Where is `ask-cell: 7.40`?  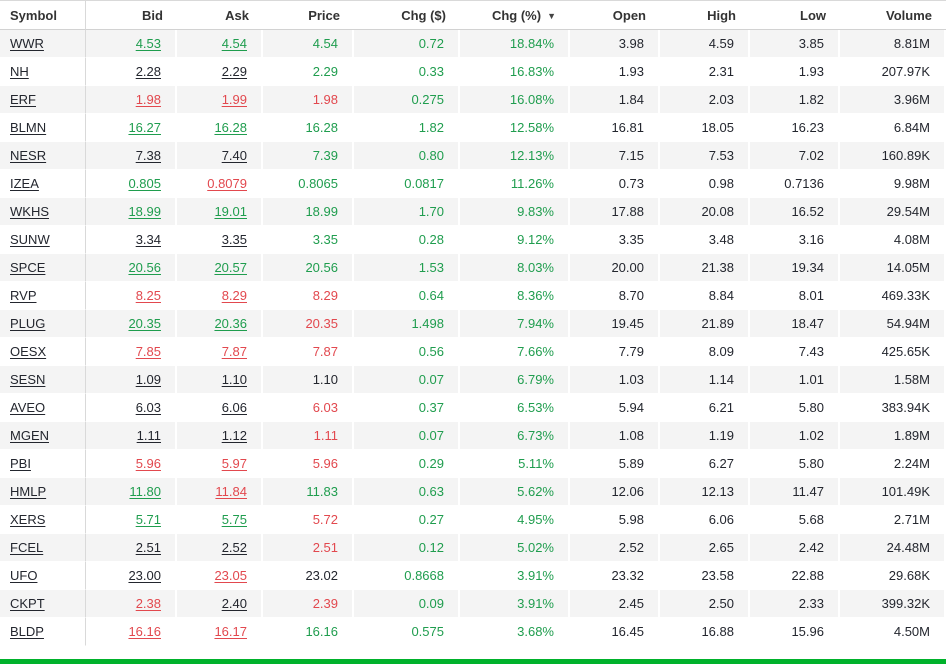
ask-cell: 7.40 is located at coordinates (220, 156).